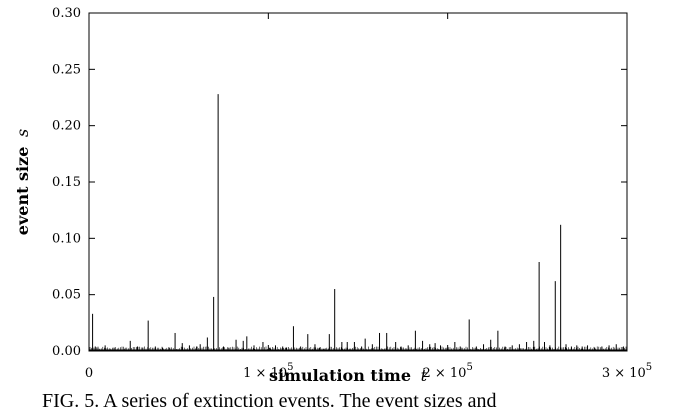 The height and width of the screenshot is (413, 674). Describe the element at coordinates (22, 191) in the screenshot. I see `y-axis-title-text: event size` at that location.